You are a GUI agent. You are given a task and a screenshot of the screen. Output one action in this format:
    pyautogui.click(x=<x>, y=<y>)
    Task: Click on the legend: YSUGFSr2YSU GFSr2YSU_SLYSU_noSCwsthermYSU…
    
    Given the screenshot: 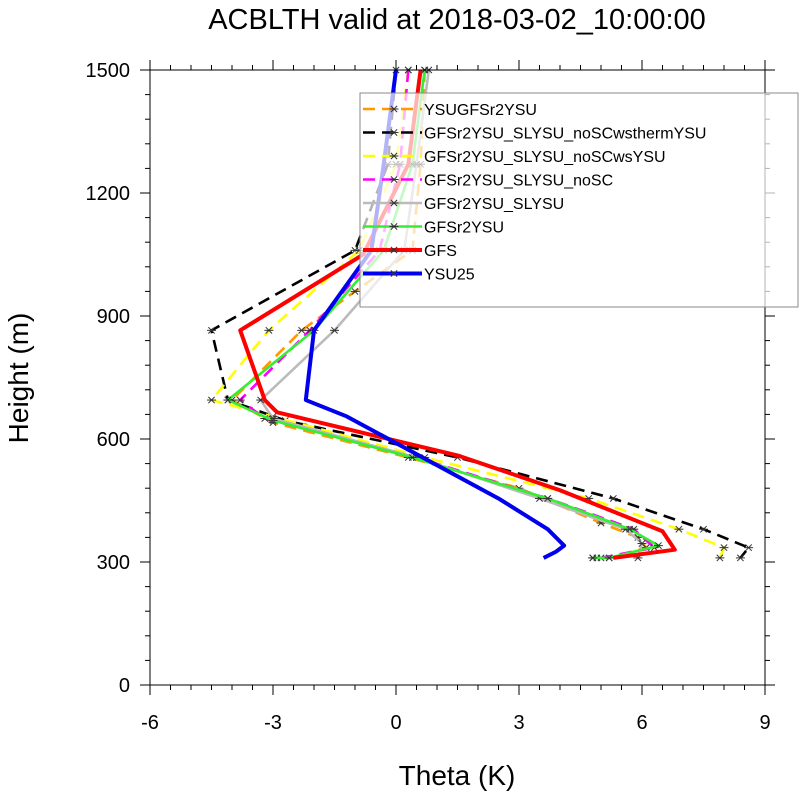 What is the action you would take?
    pyautogui.click(x=579, y=200)
    